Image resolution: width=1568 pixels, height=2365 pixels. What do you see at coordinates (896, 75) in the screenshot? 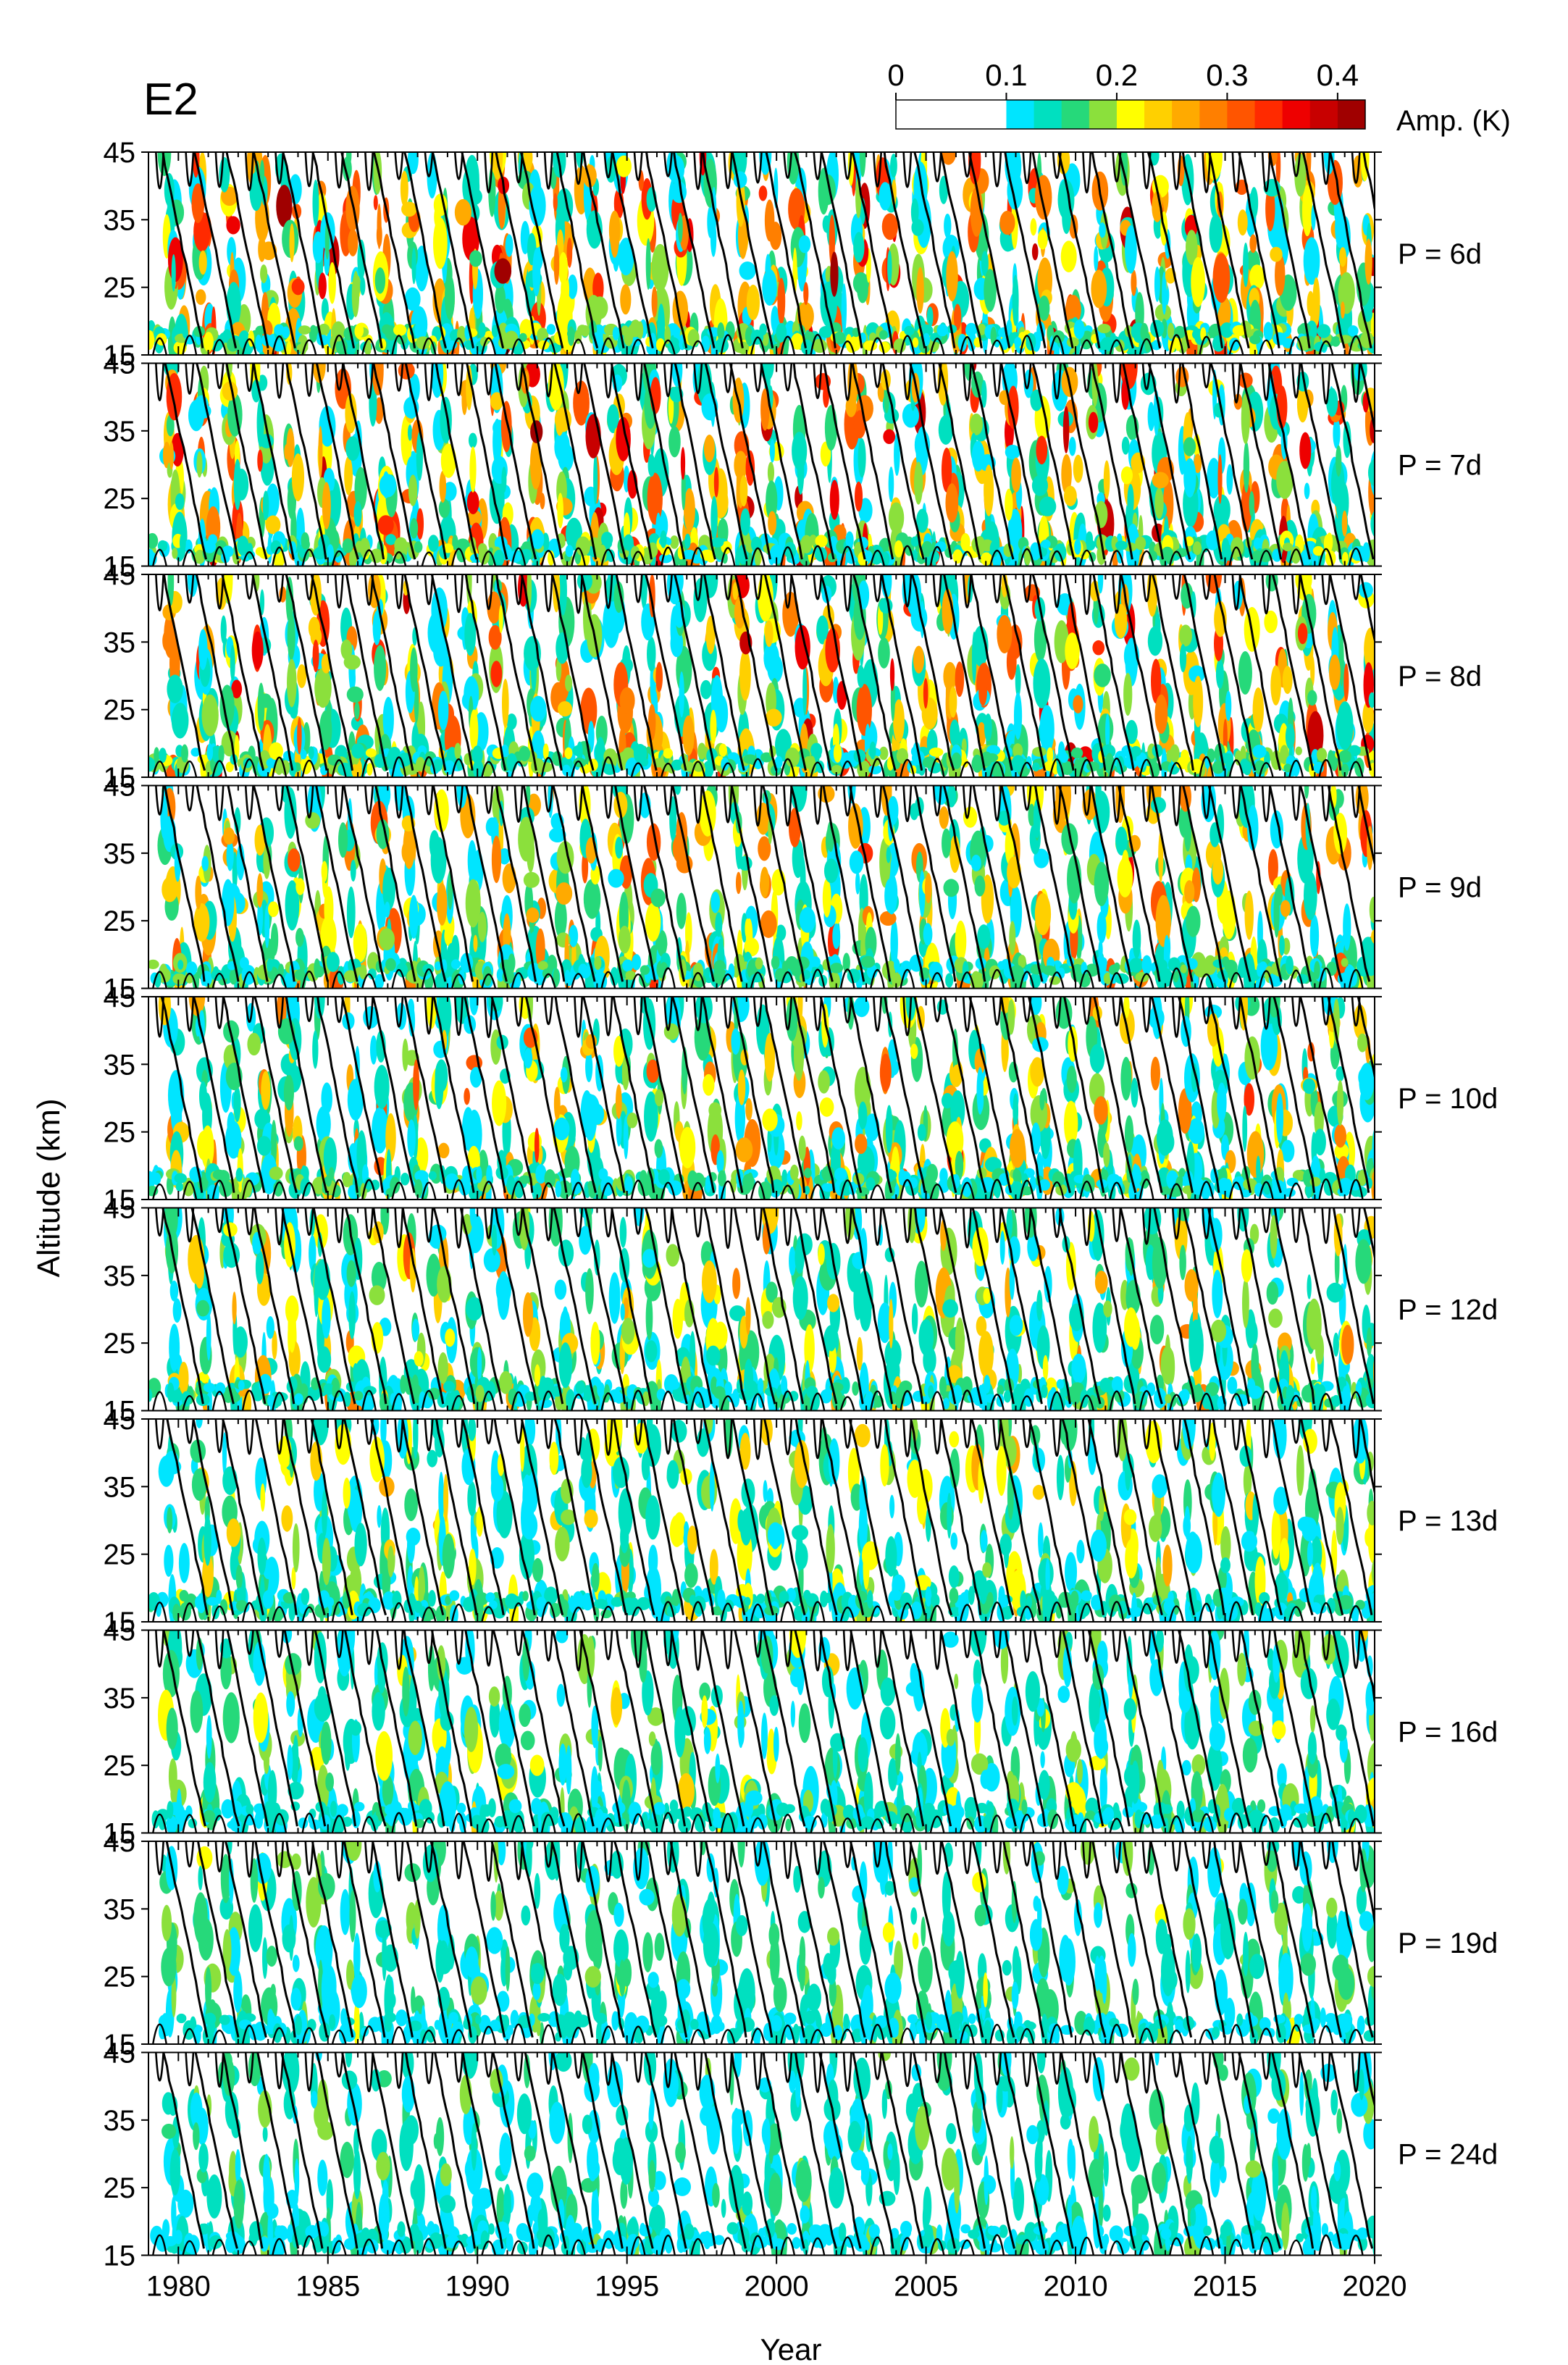
I see `colorbar-tick-label: 0` at bounding box center [896, 75].